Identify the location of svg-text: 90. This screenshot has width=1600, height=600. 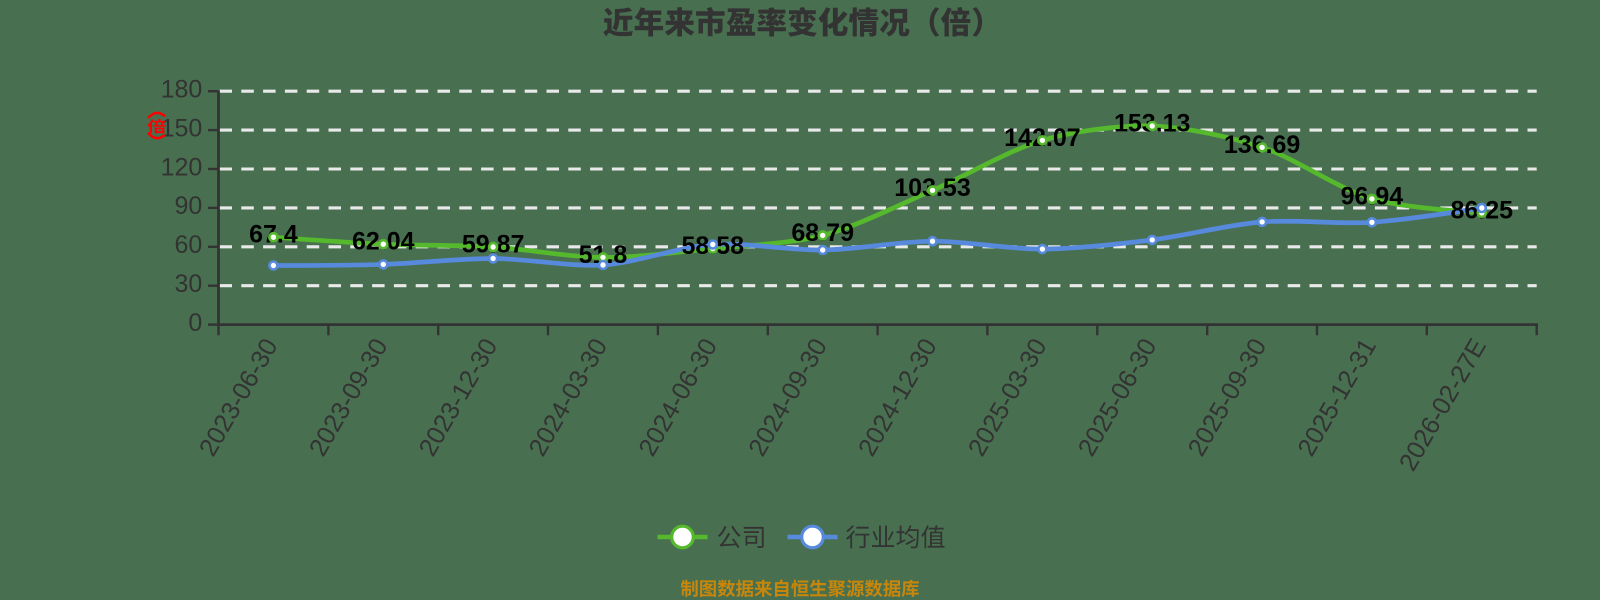
(188, 206).